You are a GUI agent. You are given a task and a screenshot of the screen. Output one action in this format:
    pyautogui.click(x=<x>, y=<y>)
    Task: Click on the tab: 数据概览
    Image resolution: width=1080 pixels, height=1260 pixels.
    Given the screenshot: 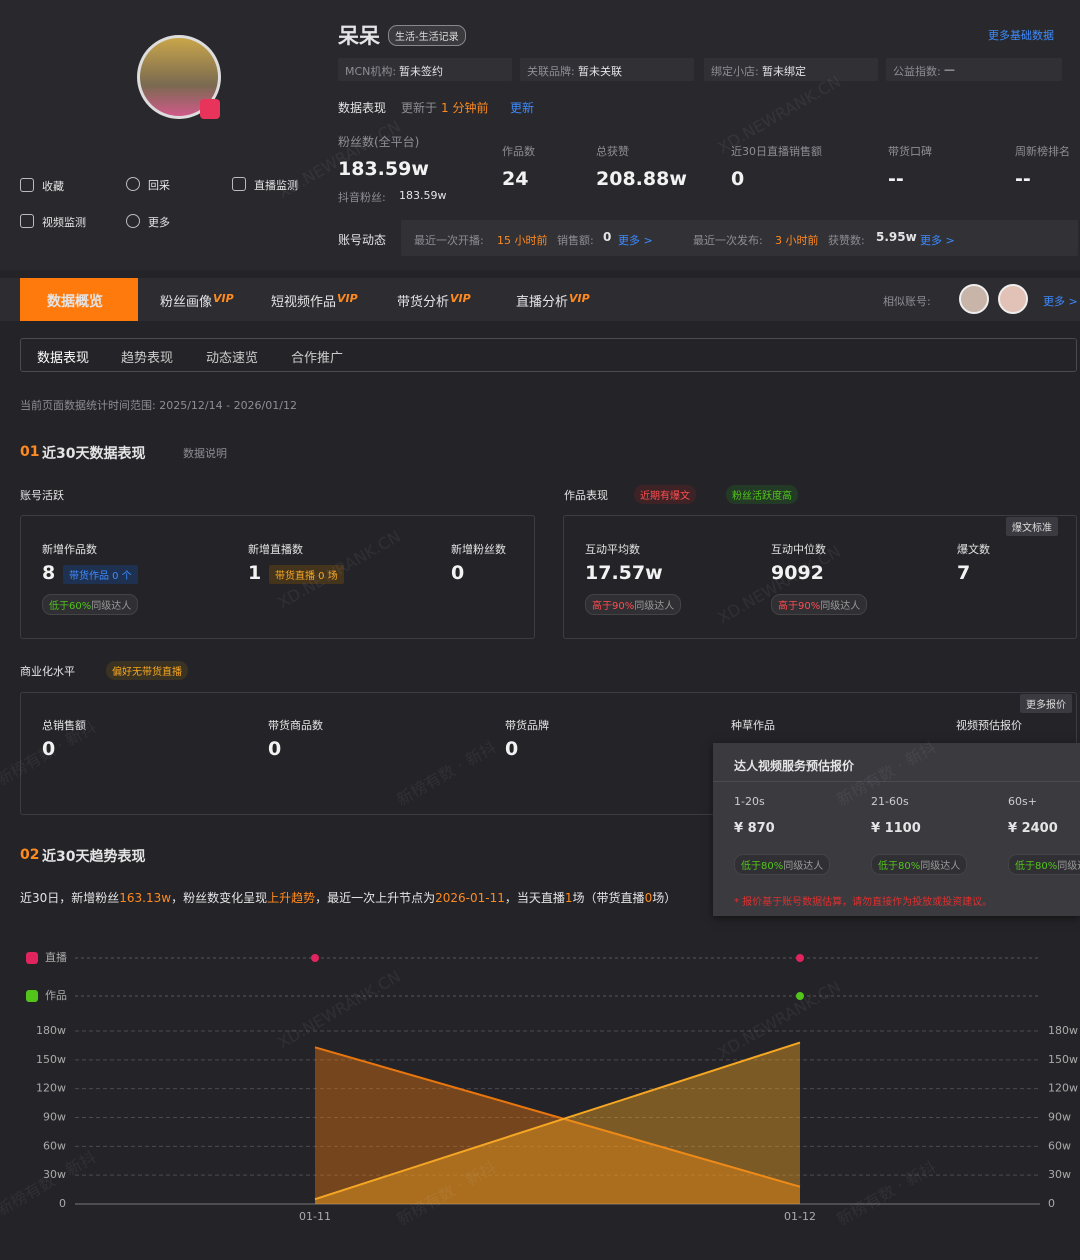 What is the action you would take?
    pyautogui.click(x=75, y=302)
    